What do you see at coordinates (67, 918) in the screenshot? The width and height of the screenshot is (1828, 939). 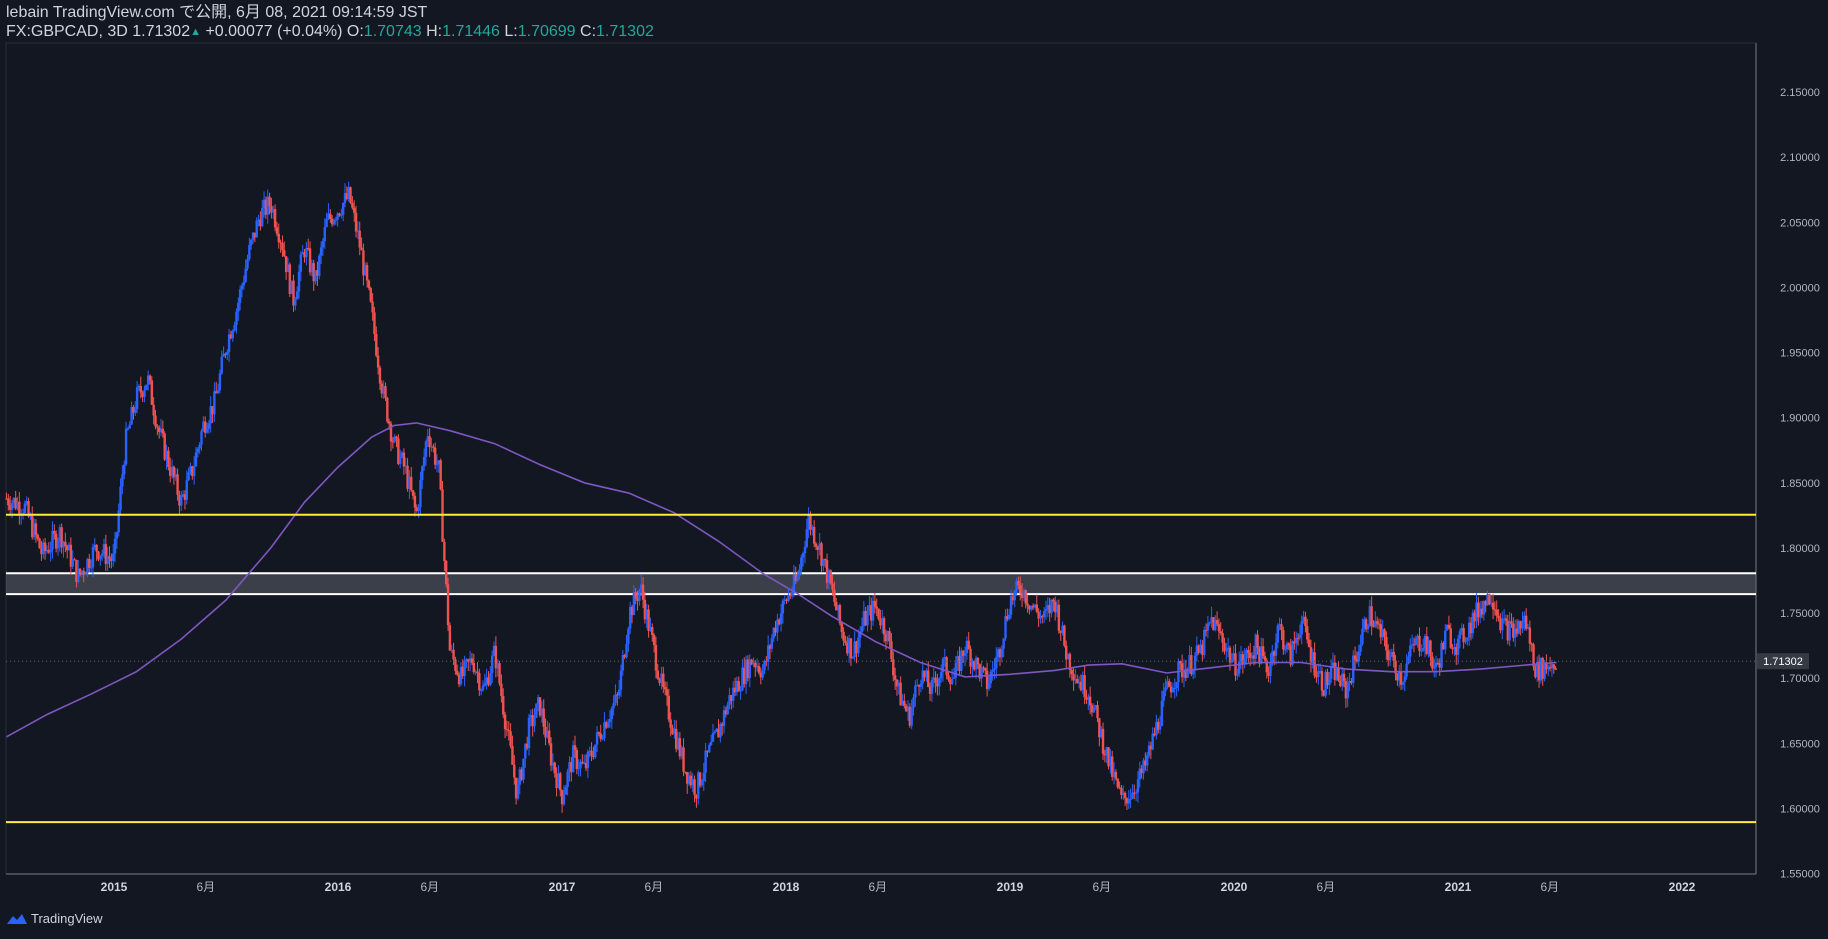 I see `brand-label: TradingView` at bounding box center [67, 918].